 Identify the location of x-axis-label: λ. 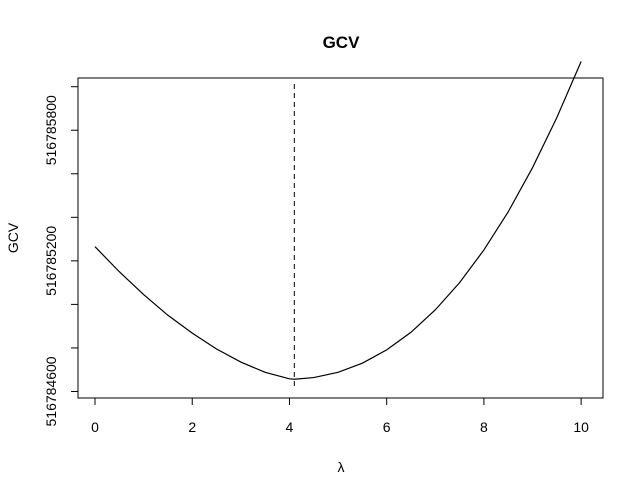
(341, 467).